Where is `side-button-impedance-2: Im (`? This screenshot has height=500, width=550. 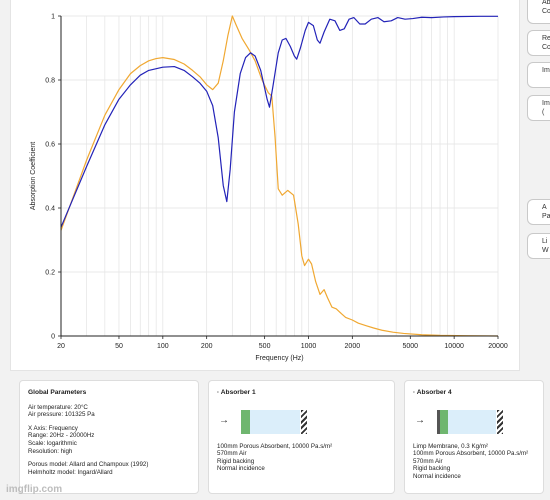 side-button-impedance-2: Im ( is located at coordinates (538, 108).